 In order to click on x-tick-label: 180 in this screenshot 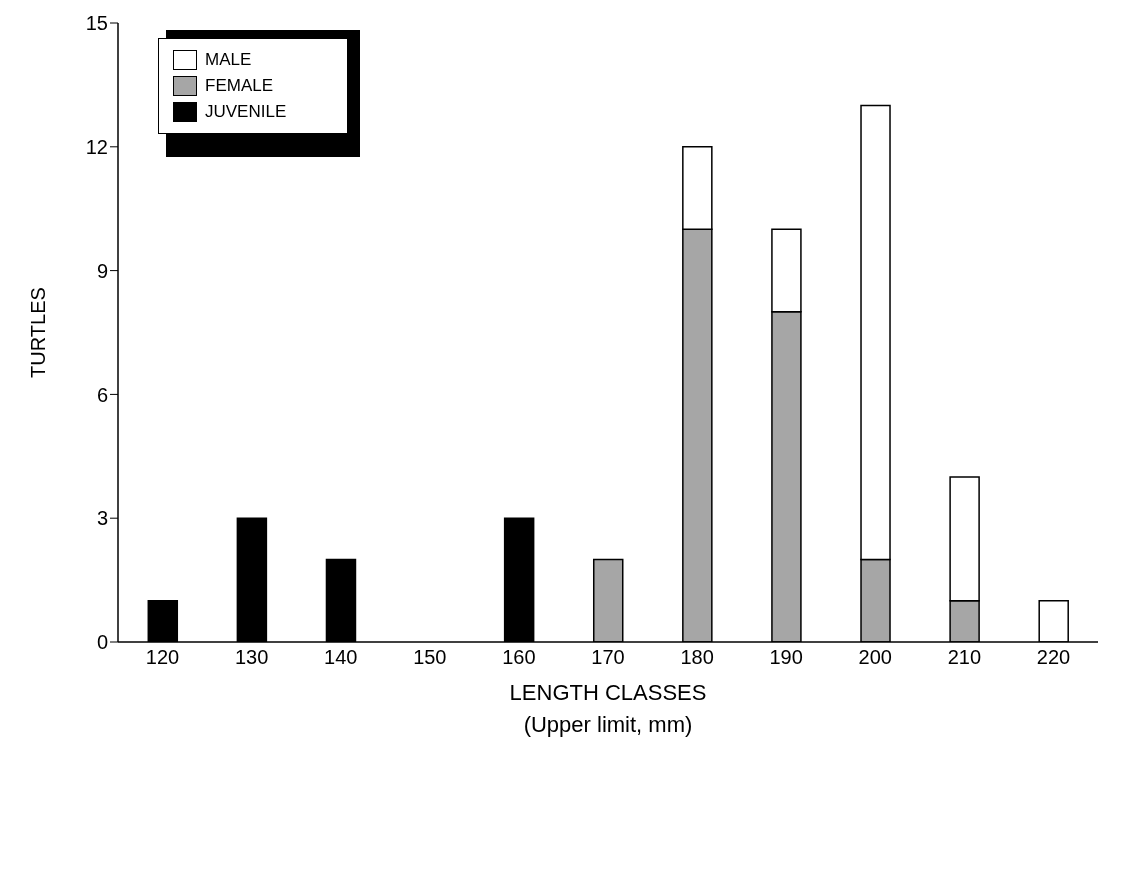, I will do `click(697, 657)`.